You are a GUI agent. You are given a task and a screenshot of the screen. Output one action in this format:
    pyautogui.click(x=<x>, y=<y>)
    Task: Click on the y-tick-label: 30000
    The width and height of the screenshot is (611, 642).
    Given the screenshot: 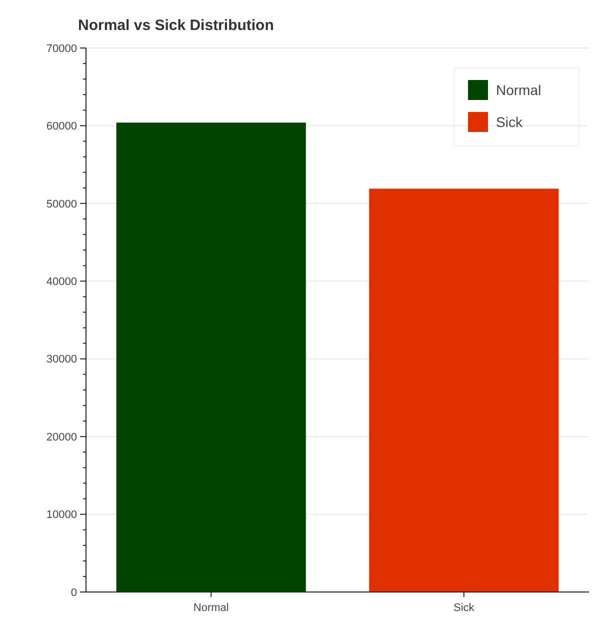 What is the action you would take?
    pyautogui.click(x=61, y=360)
    